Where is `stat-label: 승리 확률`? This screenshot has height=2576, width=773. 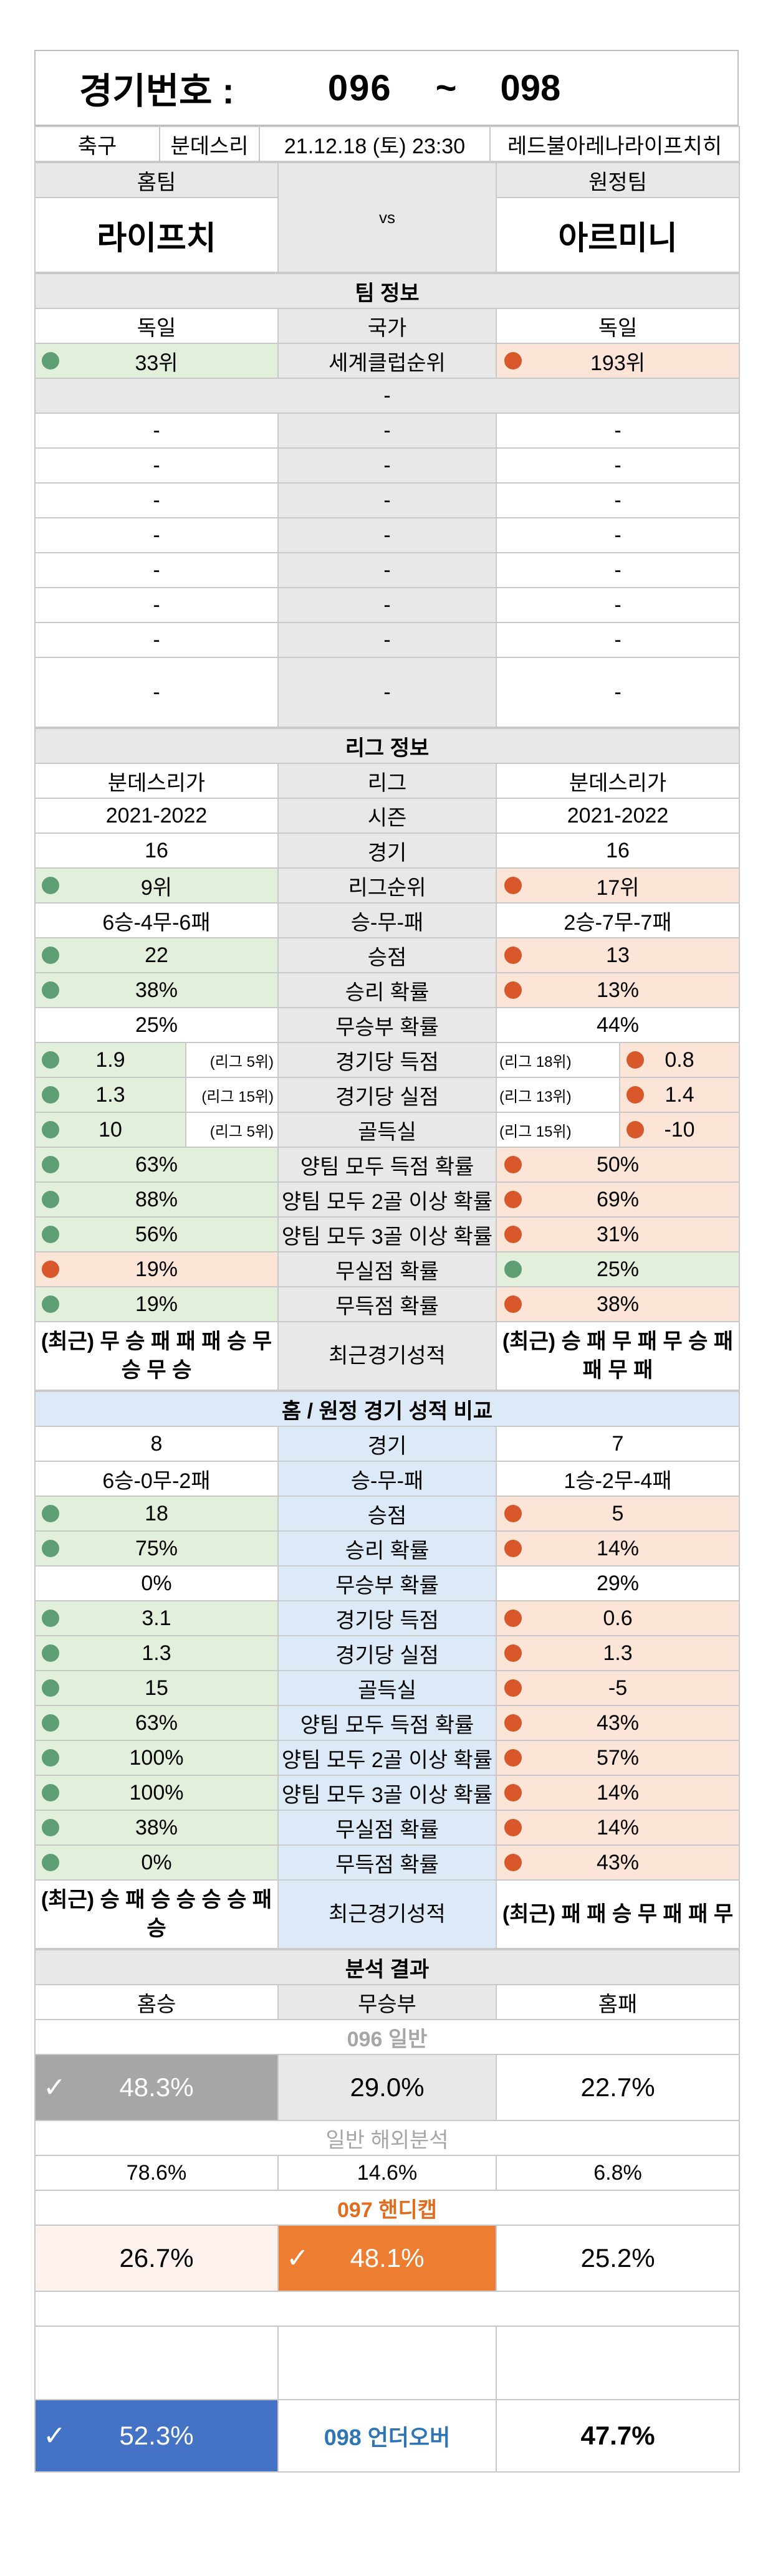 stat-label: 승리 확률 is located at coordinates (387, 1548).